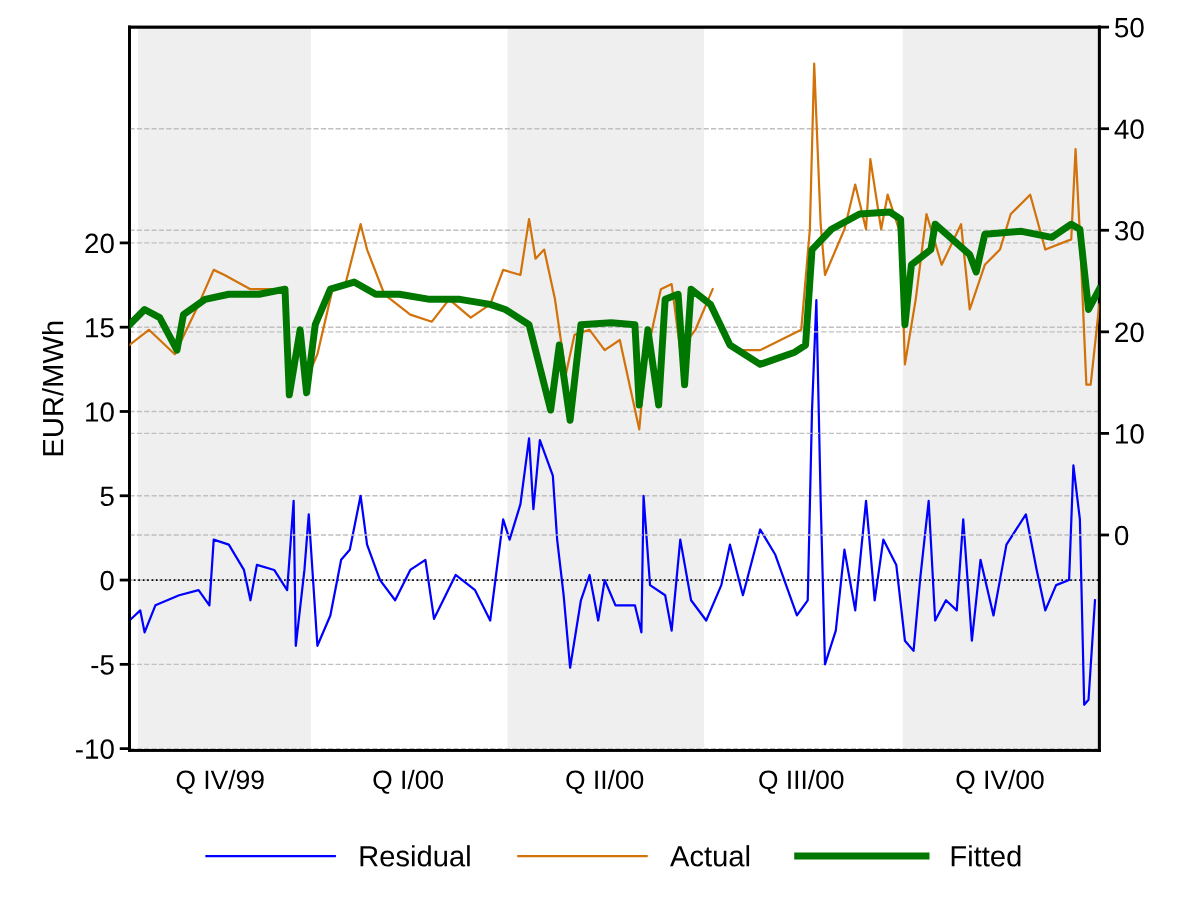  Describe the element at coordinates (100, 328) in the screenshot. I see `y-tick-label: 15` at that location.